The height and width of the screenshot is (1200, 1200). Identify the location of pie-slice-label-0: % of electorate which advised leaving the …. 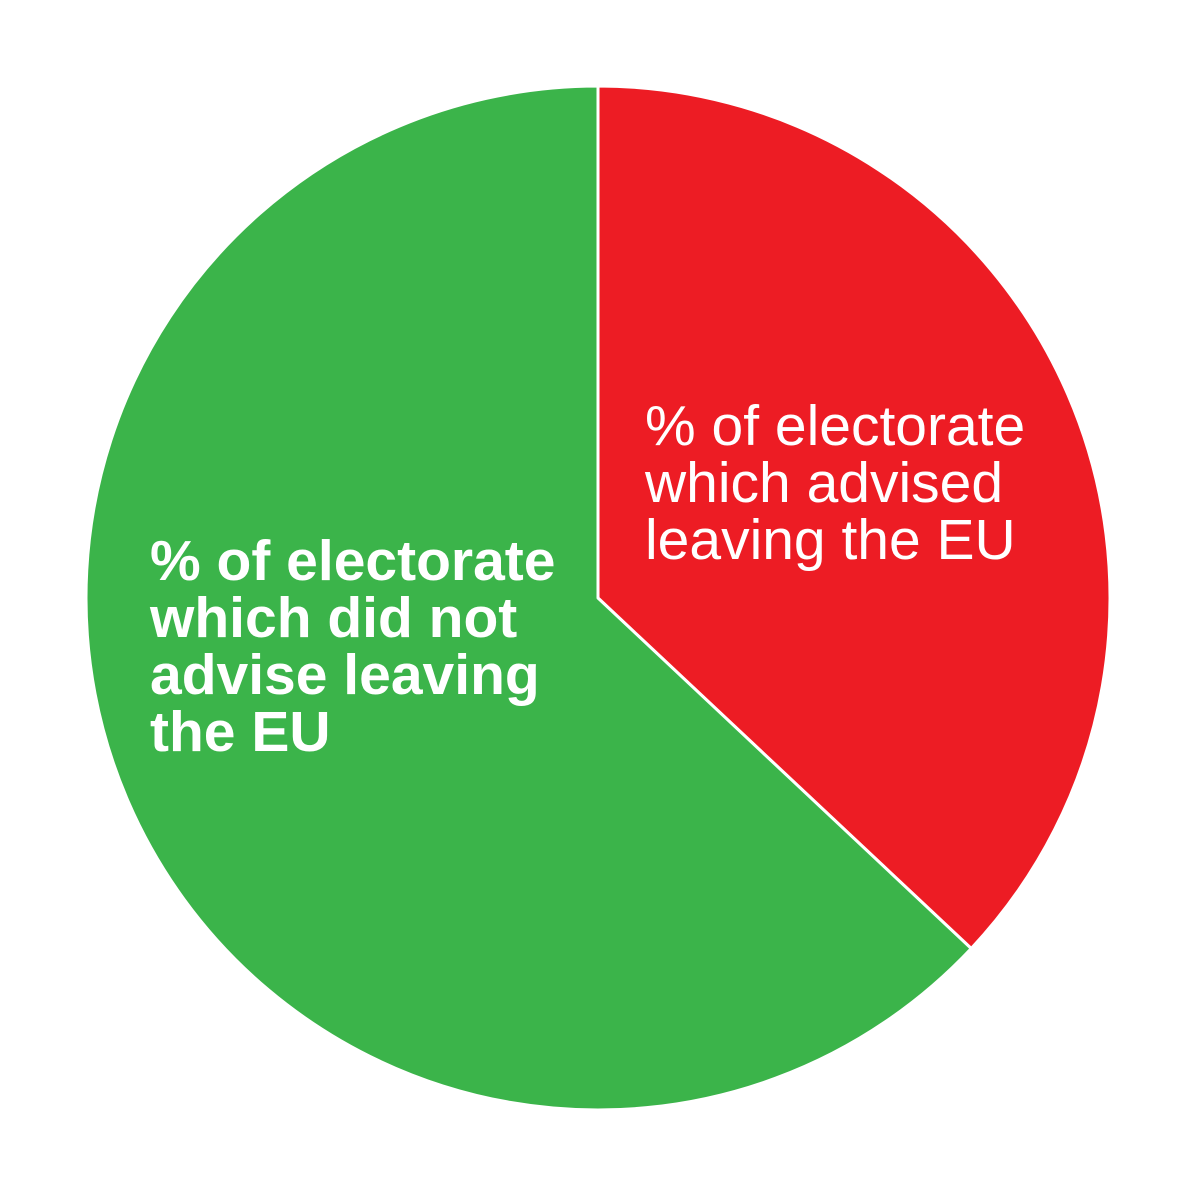
(834, 483).